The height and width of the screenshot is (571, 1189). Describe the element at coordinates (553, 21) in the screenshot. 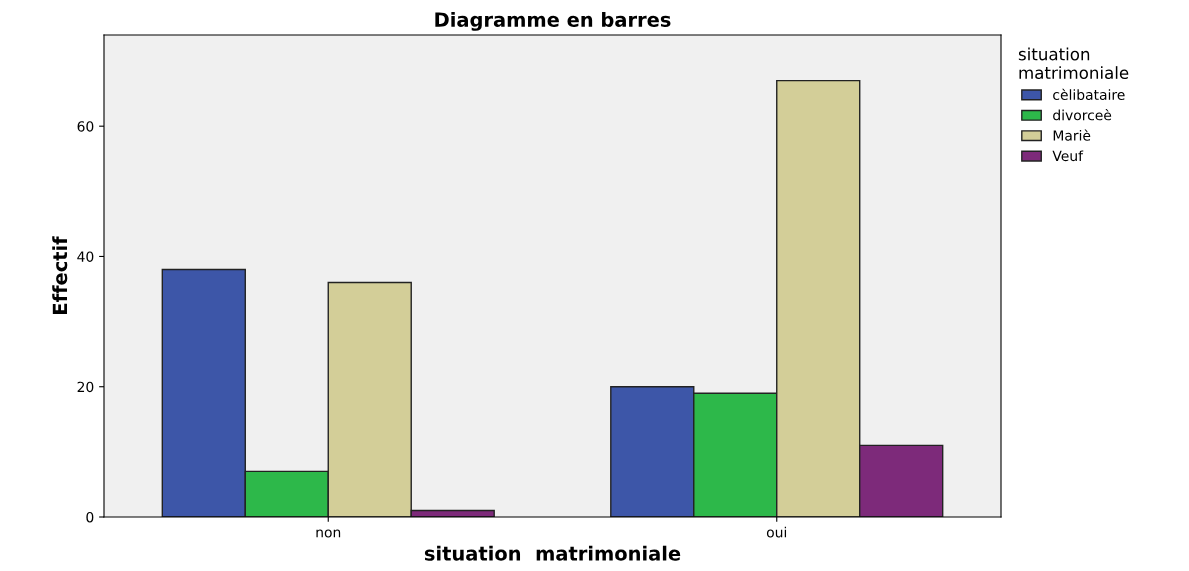

I see `chart-title: Diagramme en barres` at that location.